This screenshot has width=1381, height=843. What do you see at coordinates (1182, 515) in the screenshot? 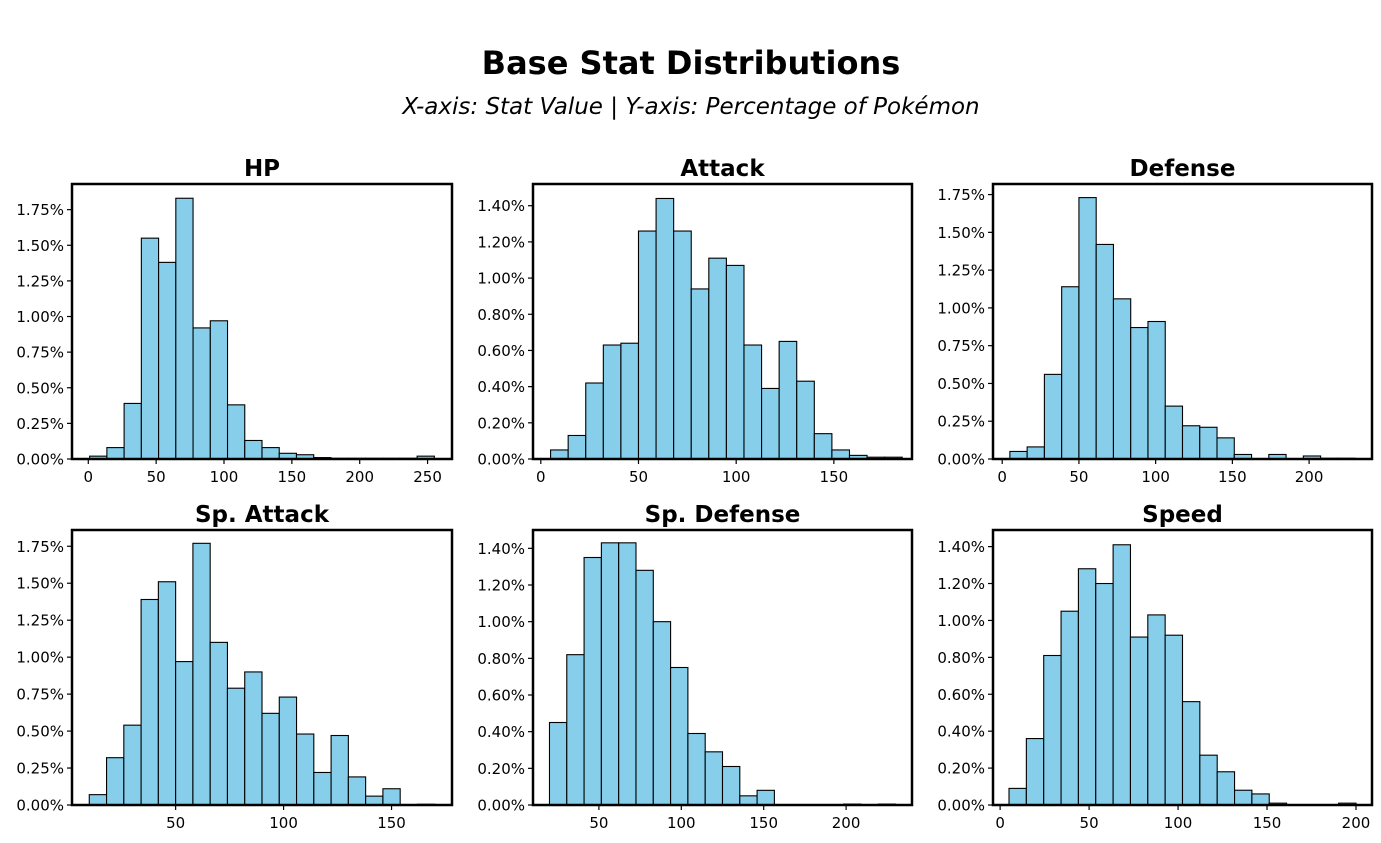
I see `subplot-title: Speed` at bounding box center [1182, 515].